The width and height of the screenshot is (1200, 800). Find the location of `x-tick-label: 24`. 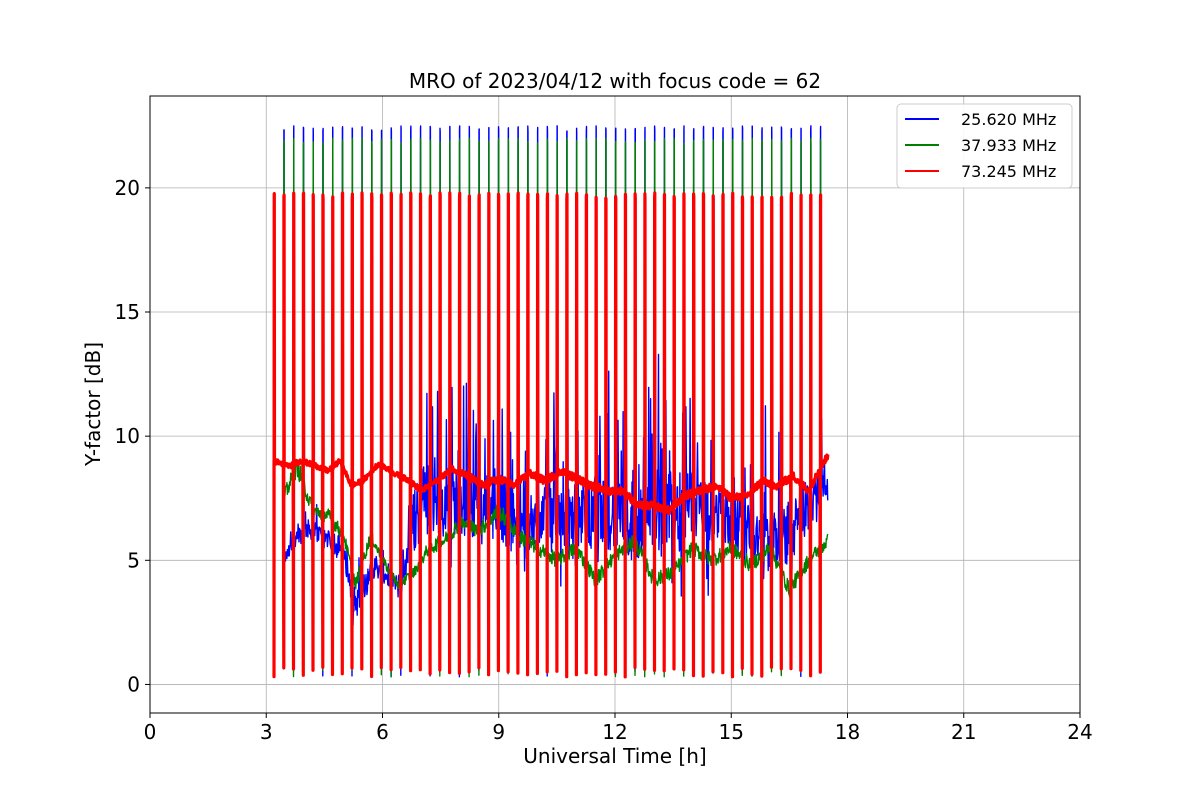

x-tick-label: 24 is located at coordinates (1079, 732).